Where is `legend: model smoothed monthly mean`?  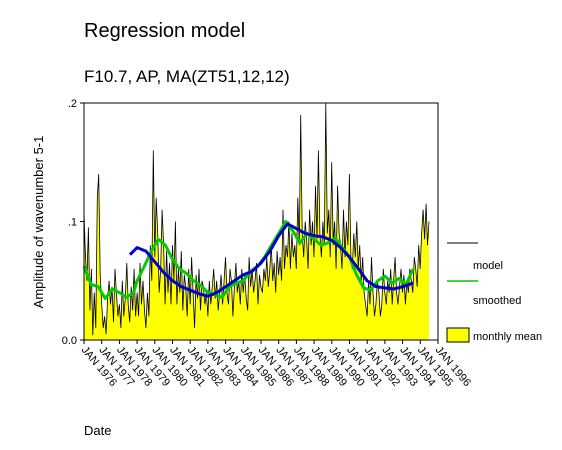
legend: model smoothed monthly mean is located at coordinates (494, 292).